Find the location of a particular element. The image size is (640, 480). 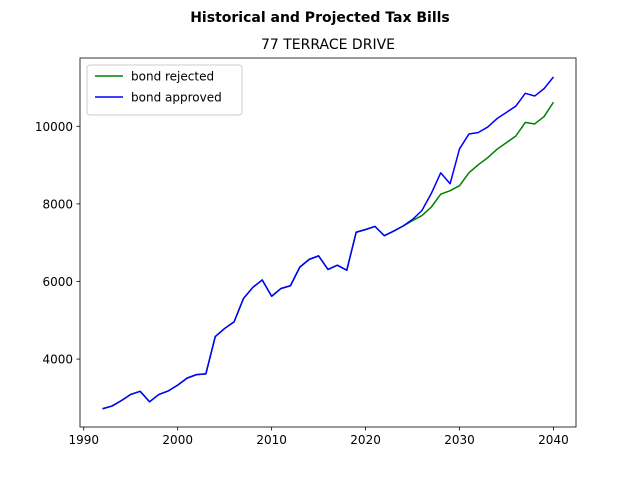

x-tick-label: 2020 is located at coordinates (365, 440).